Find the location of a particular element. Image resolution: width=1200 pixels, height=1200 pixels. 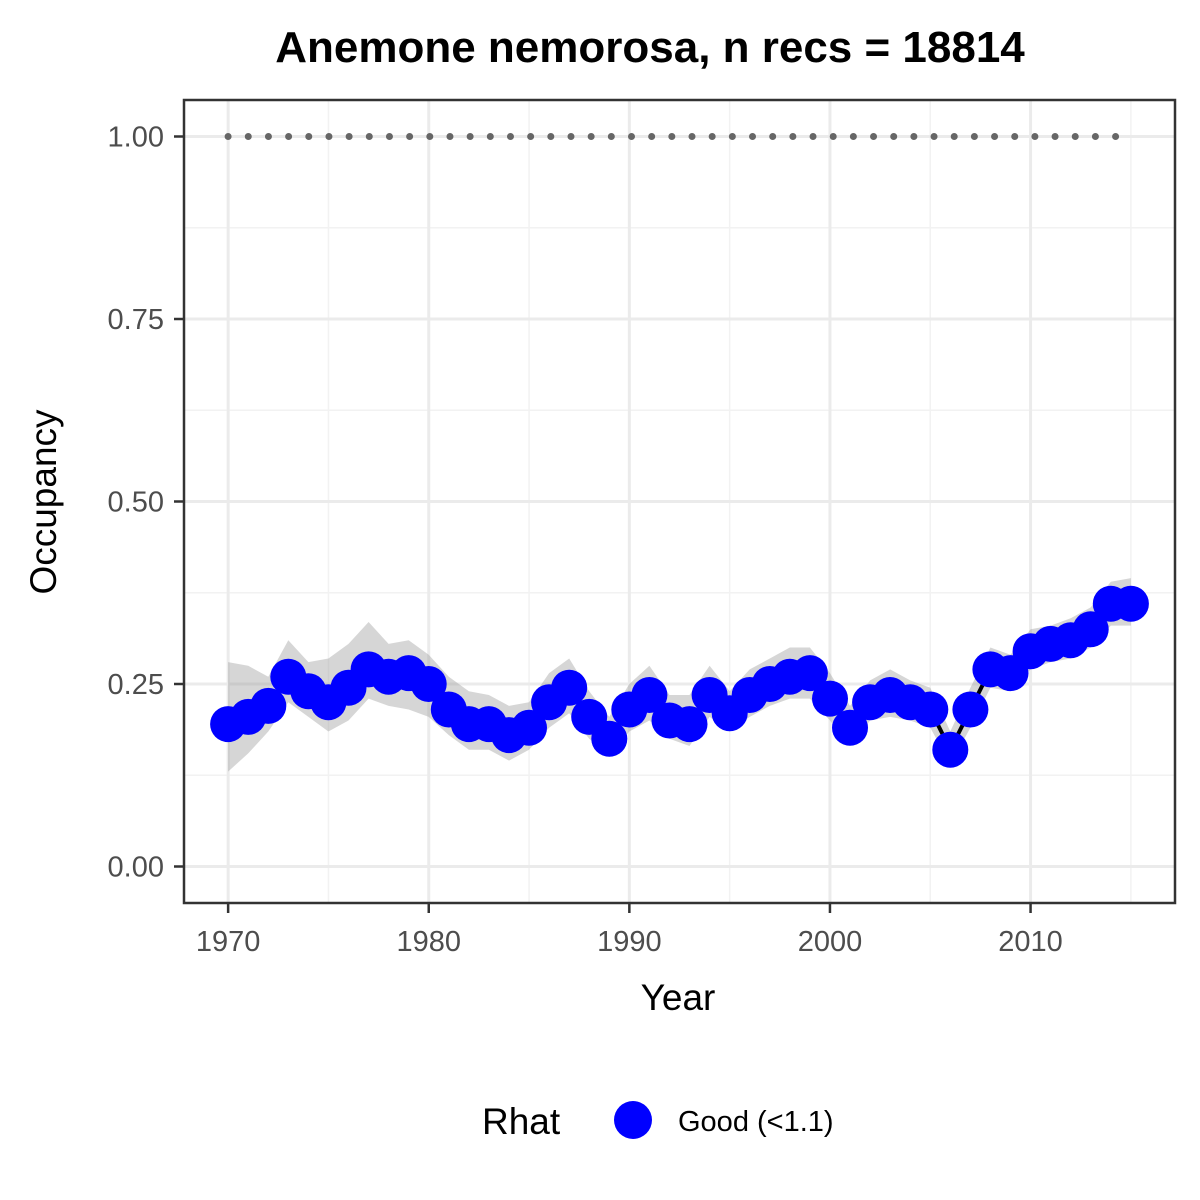

x-tick-label: 2010 is located at coordinates (1030, 942).